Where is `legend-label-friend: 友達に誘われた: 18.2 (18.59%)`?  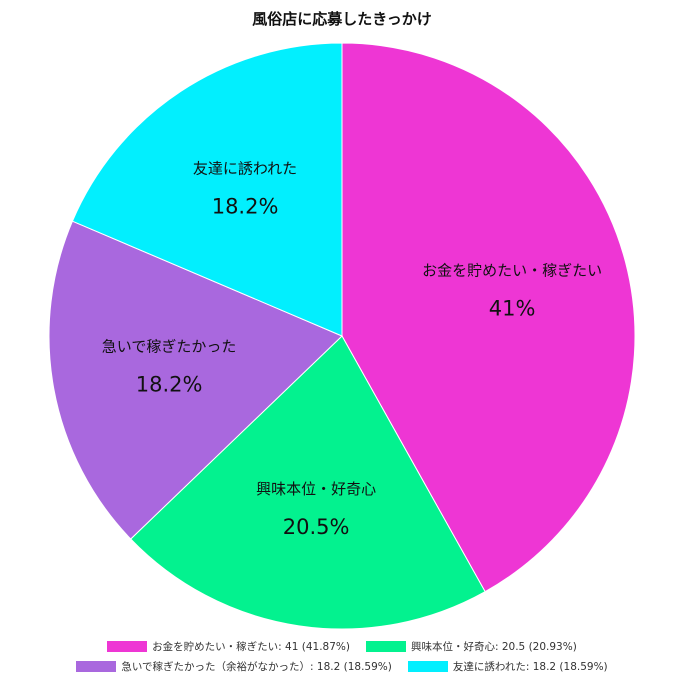
legend-label-friend: 友達に誘われた: 18.2 (18.59%) is located at coordinates (530, 666).